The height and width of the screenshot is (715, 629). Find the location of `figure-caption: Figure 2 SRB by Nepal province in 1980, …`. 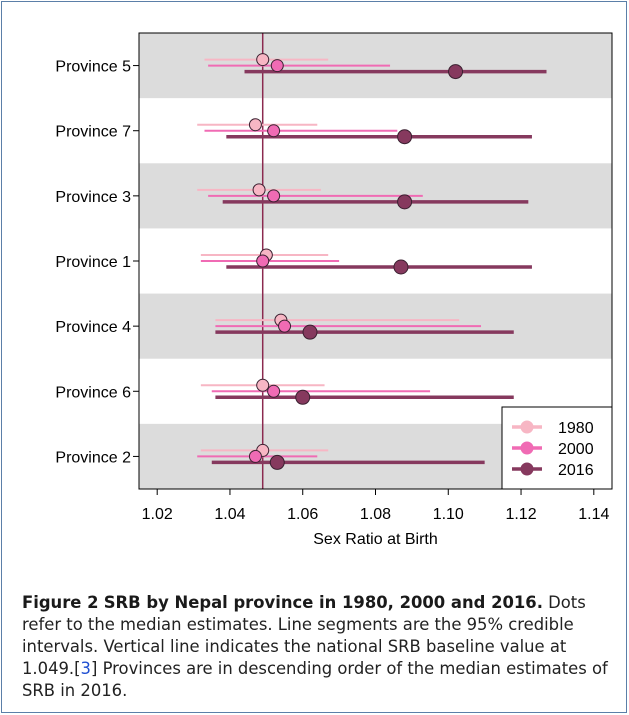

figure-caption: Figure 2 SRB by Nepal province in 1980, … is located at coordinates (322, 647).